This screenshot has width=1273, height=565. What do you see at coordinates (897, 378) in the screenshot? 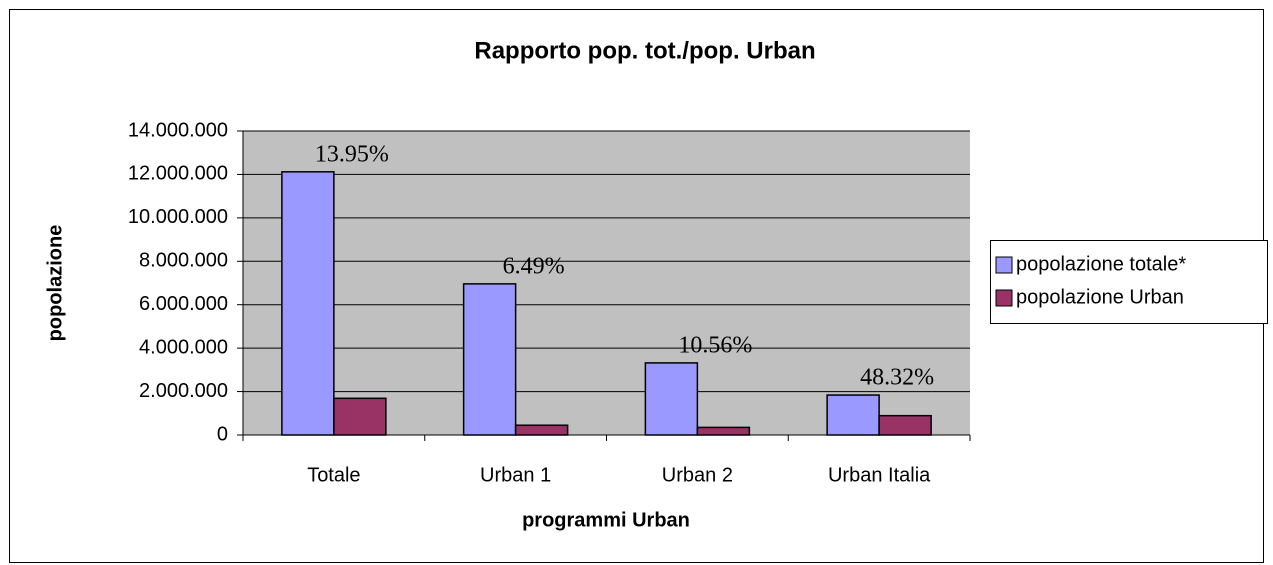
I see `annotation: 48.32%` at bounding box center [897, 378].